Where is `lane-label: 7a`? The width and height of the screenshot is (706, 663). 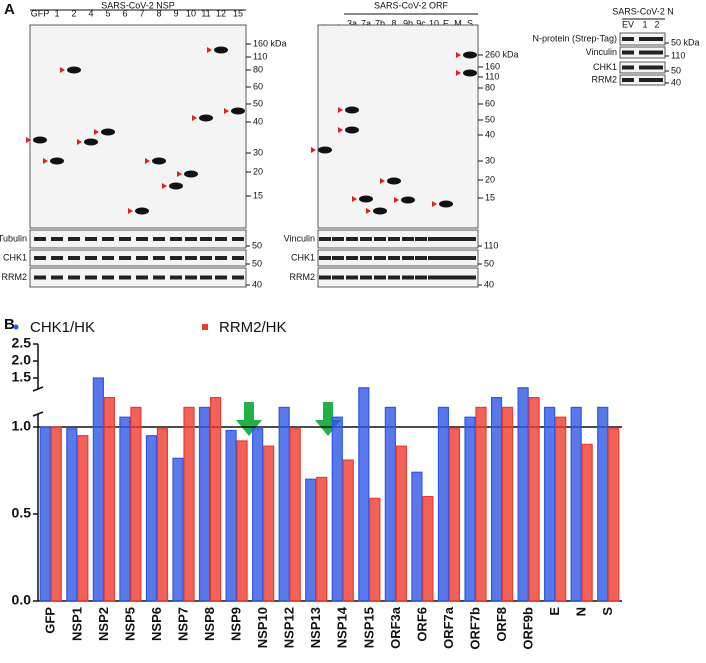
lane-label: 7a is located at coordinates (366, 23).